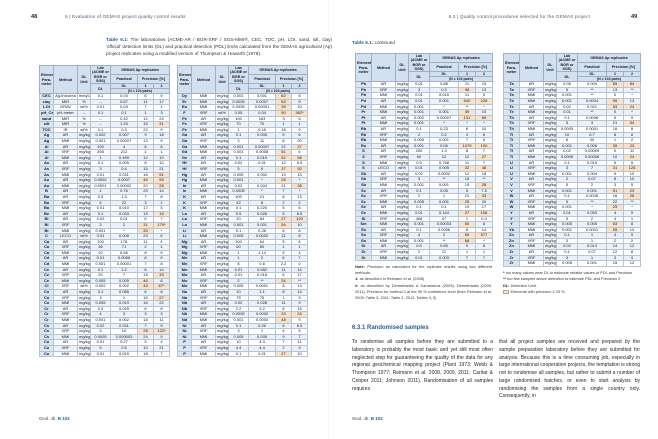 The image size is (658, 439). What do you see at coordinates (361, 418) in the screenshot?
I see `footer-journal: Geol. Jb.` at bounding box center [361, 418].